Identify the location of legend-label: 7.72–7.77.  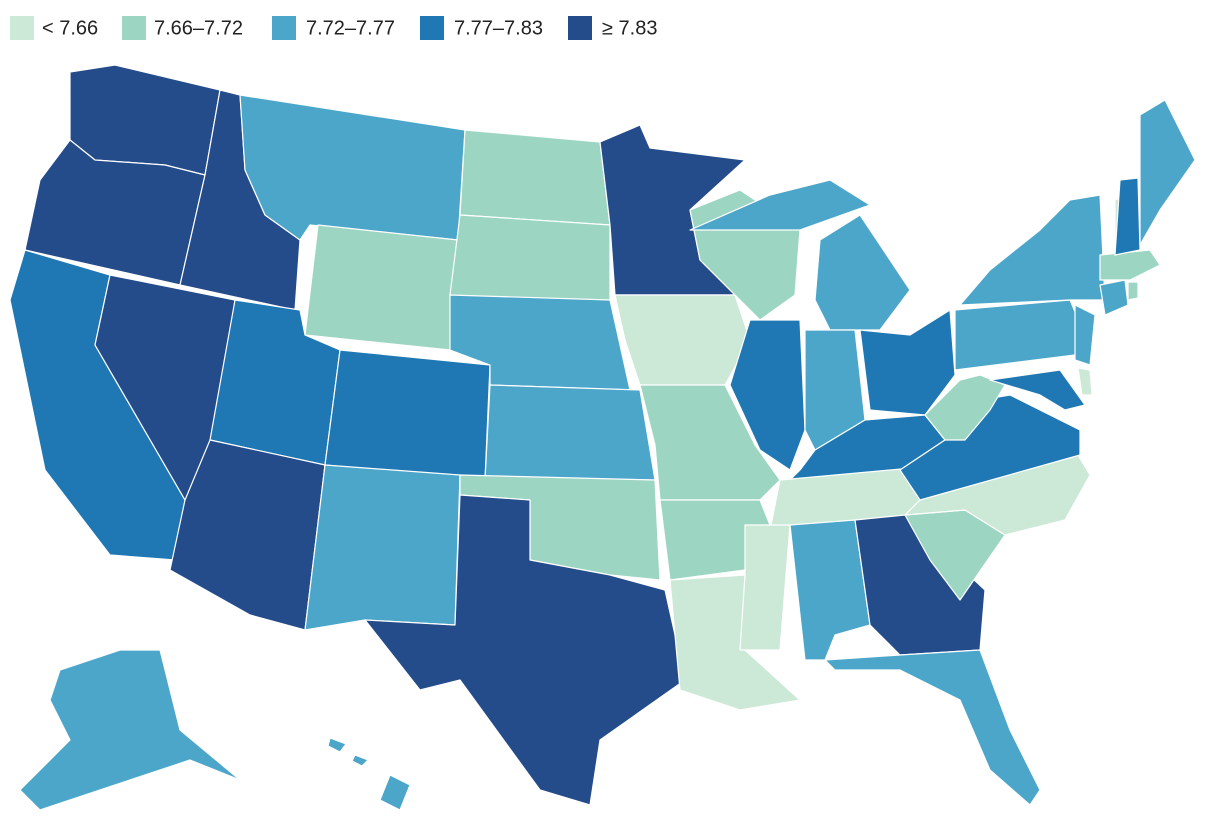
(350, 28).